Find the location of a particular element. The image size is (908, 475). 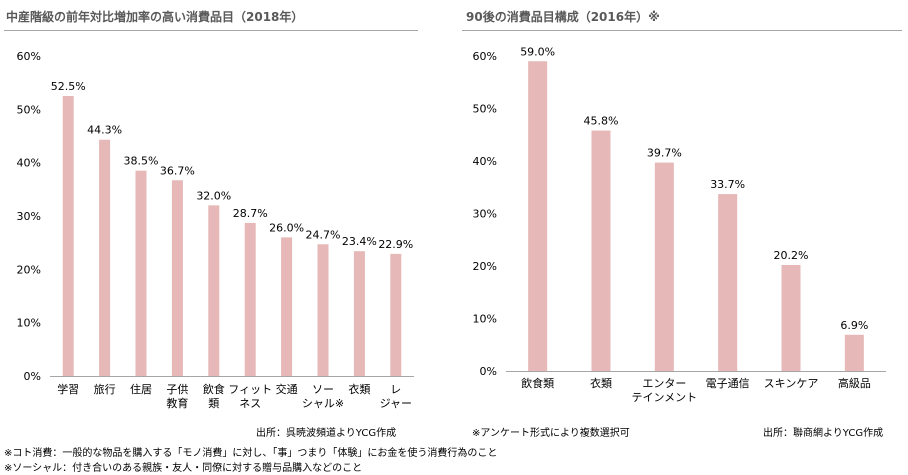

right-chart-asterisk-note: ※アンケート形式により複数選択可 is located at coordinates (551, 433).